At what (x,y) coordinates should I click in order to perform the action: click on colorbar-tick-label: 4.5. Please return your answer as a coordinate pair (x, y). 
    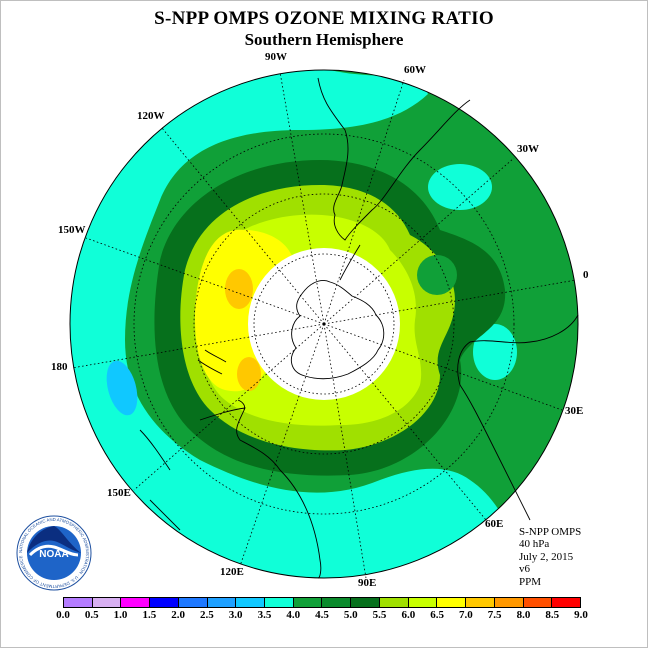
    Looking at the image, I should click on (322, 615).